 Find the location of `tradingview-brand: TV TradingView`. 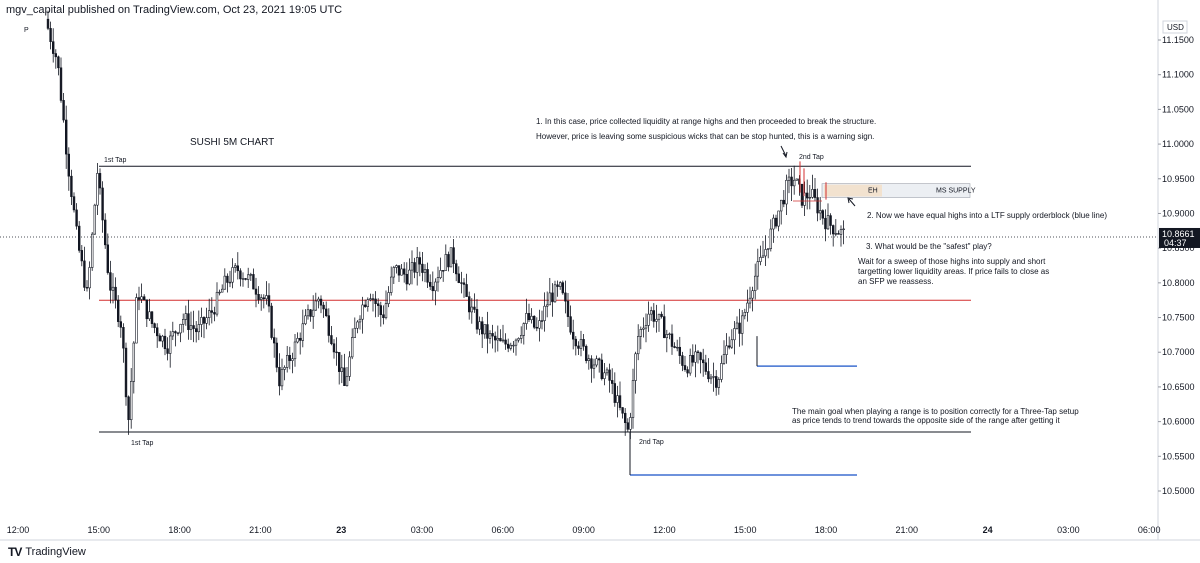

tradingview-brand: TV TradingView is located at coordinates (47, 552).